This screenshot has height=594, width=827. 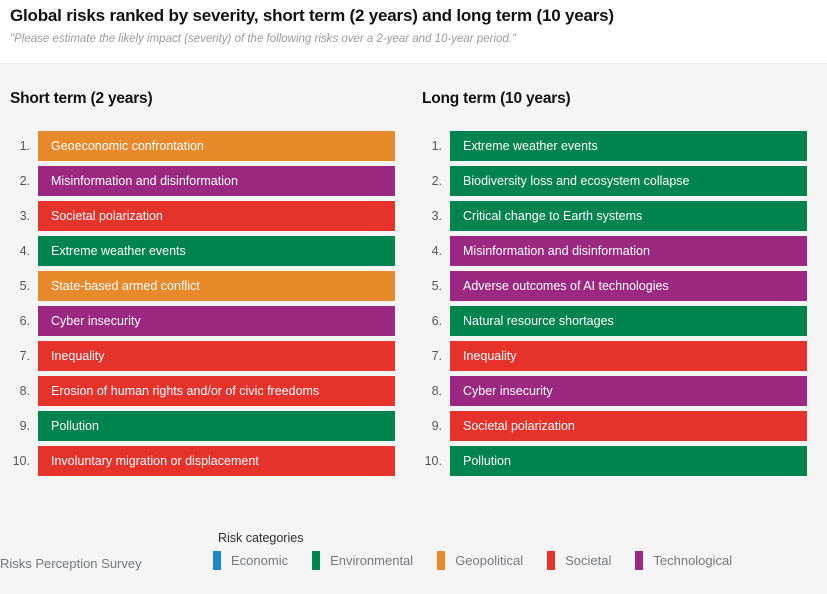 I want to click on rank-row: 8. Cyber insecurity, so click(x=609, y=391).